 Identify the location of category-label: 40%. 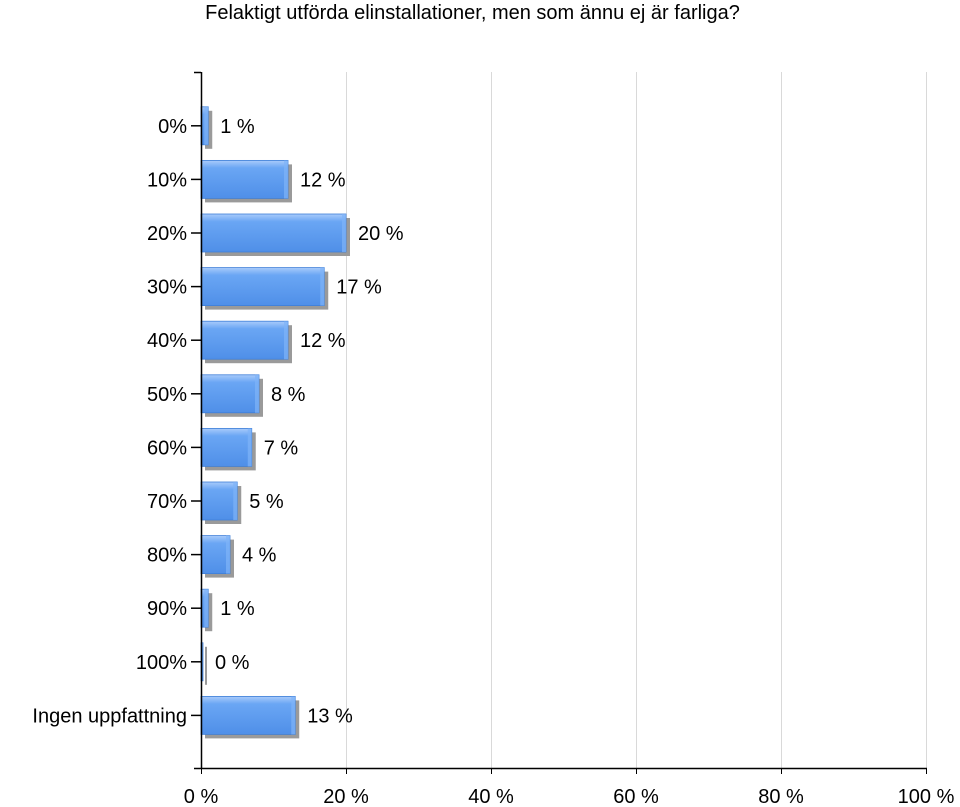
(167, 341).